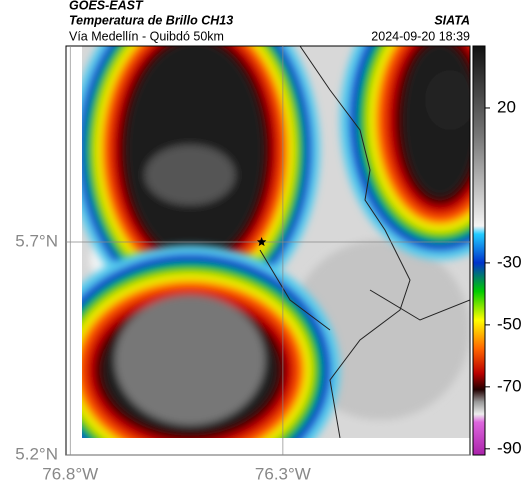 The height and width of the screenshot is (496, 526). What do you see at coordinates (36, 240) in the screenshot?
I see `y-tick-label: 5.7°N` at bounding box center [36, 240].